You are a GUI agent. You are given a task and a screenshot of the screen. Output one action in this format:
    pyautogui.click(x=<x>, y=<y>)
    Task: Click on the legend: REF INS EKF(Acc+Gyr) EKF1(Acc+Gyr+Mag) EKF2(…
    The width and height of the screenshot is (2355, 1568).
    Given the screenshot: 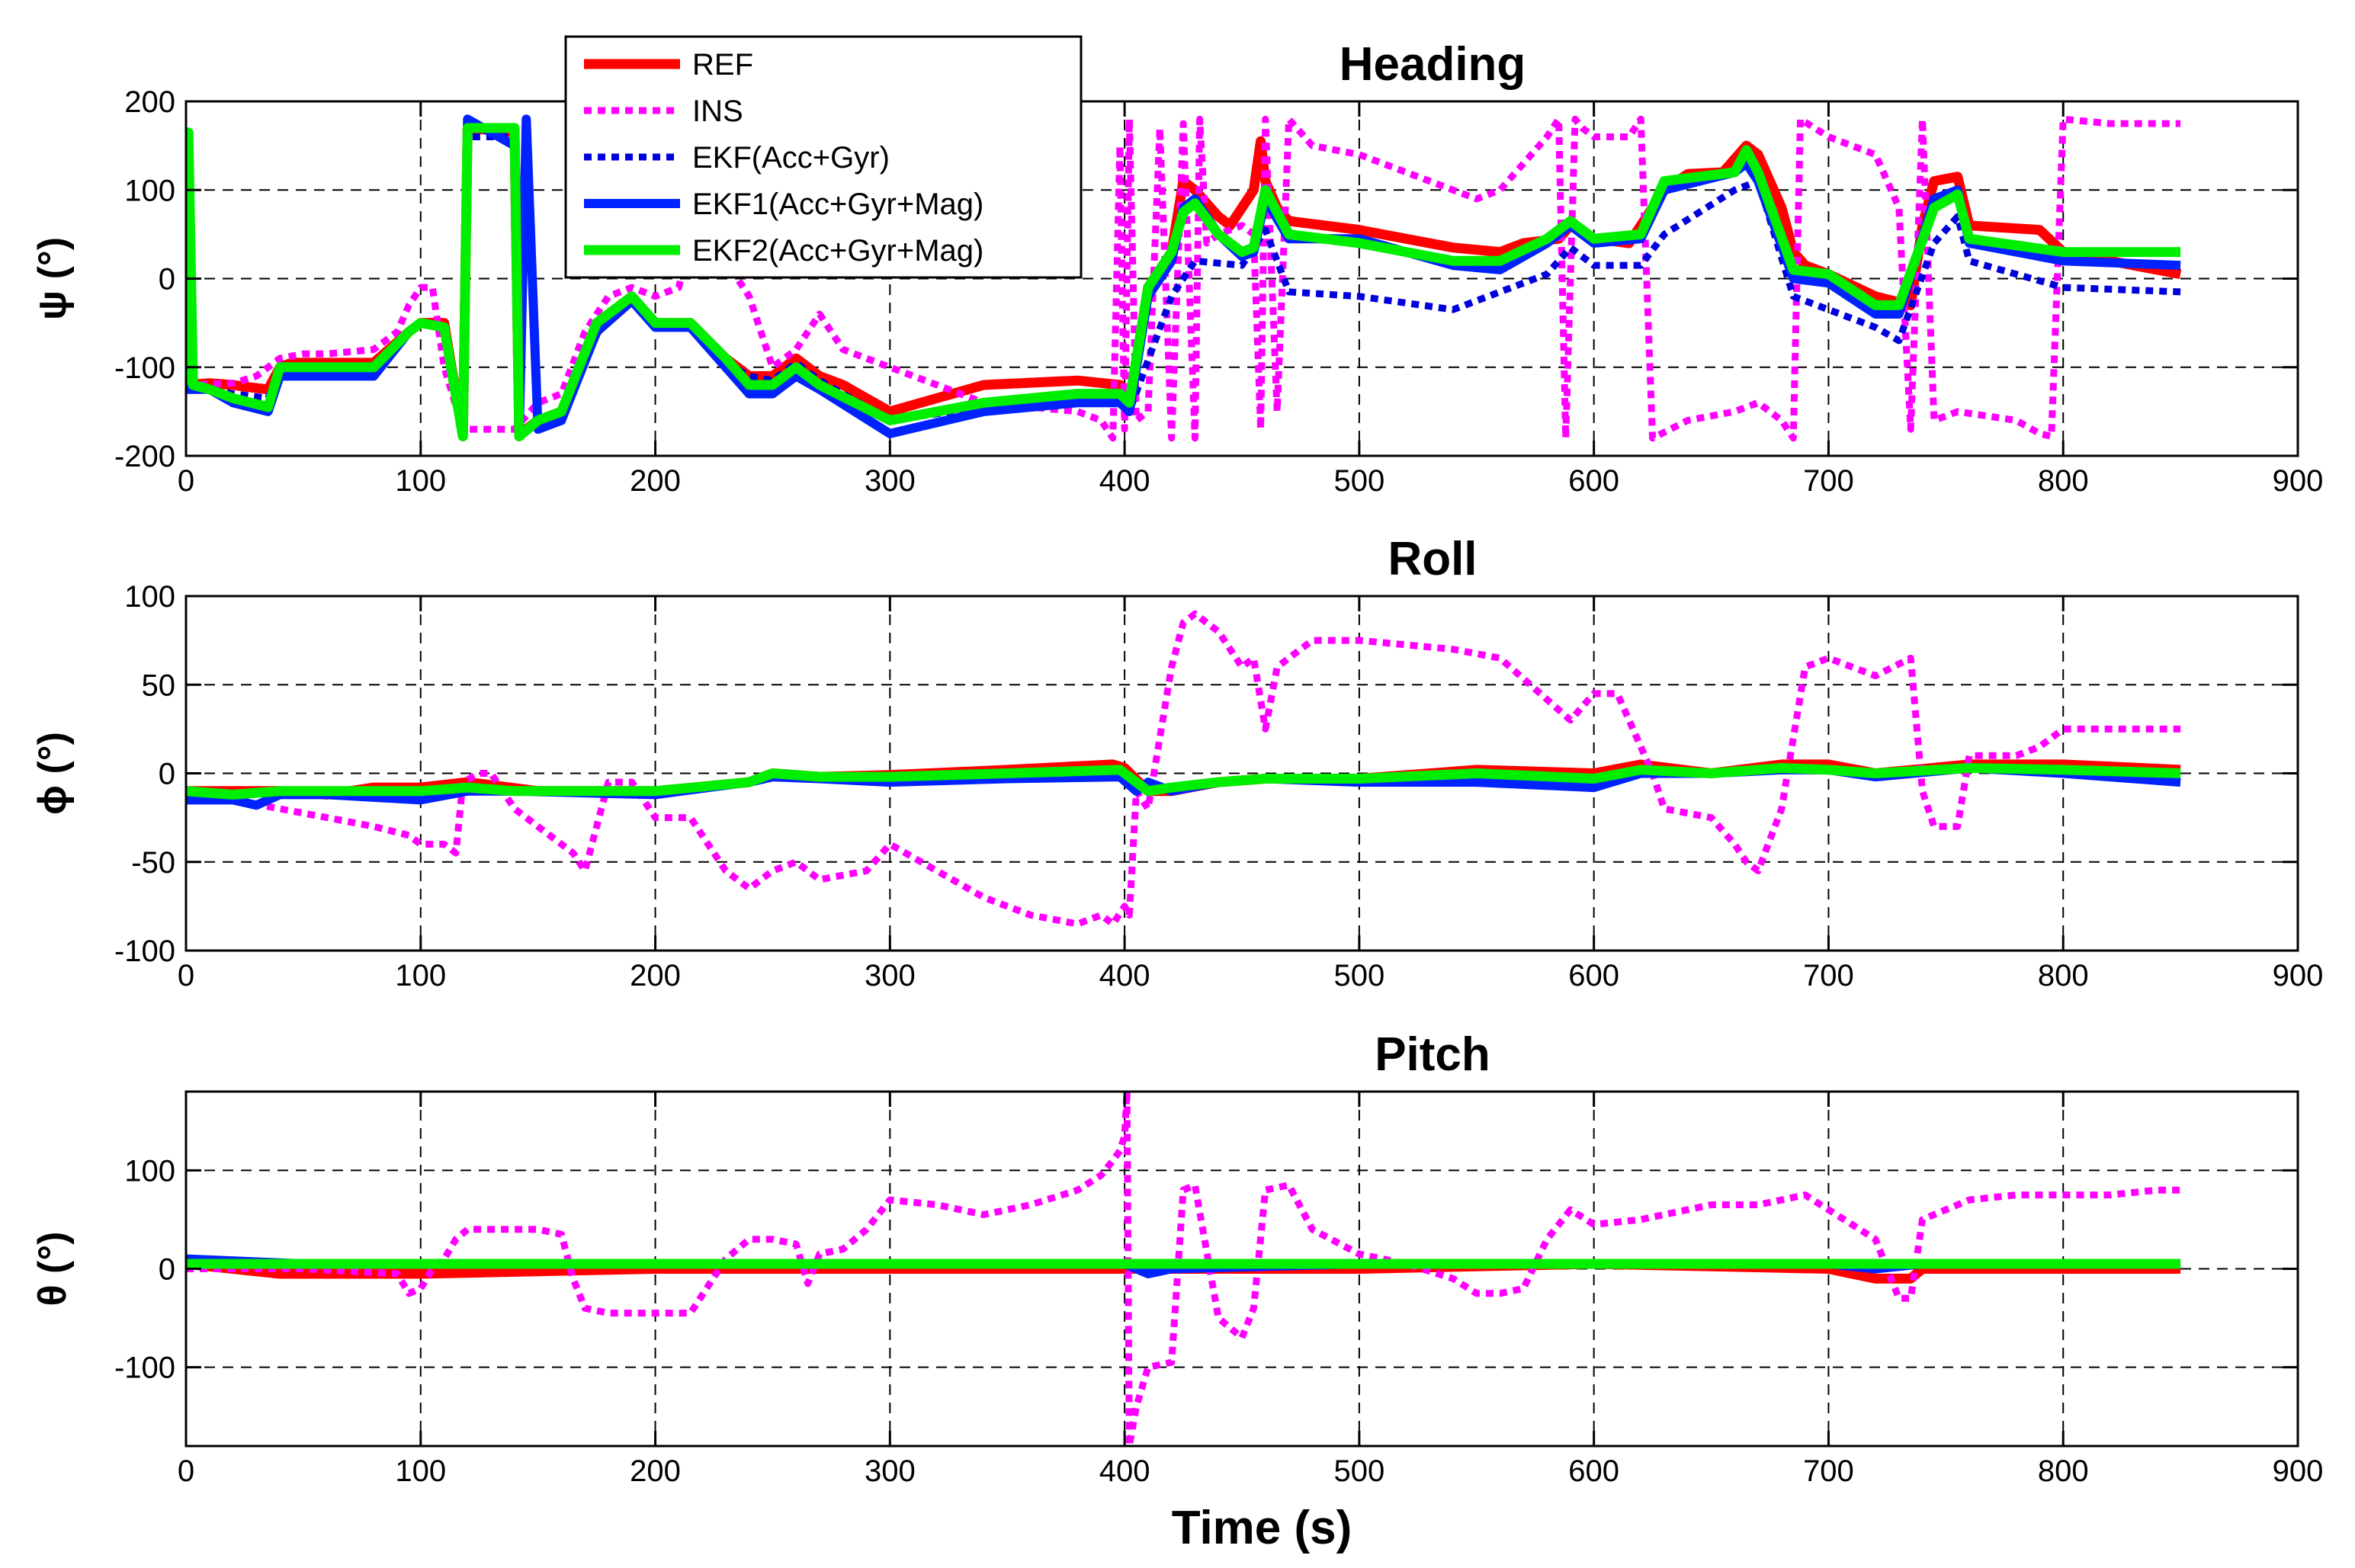 What is the action you would take?
    pyautogui.click(x=823, y=157)
    